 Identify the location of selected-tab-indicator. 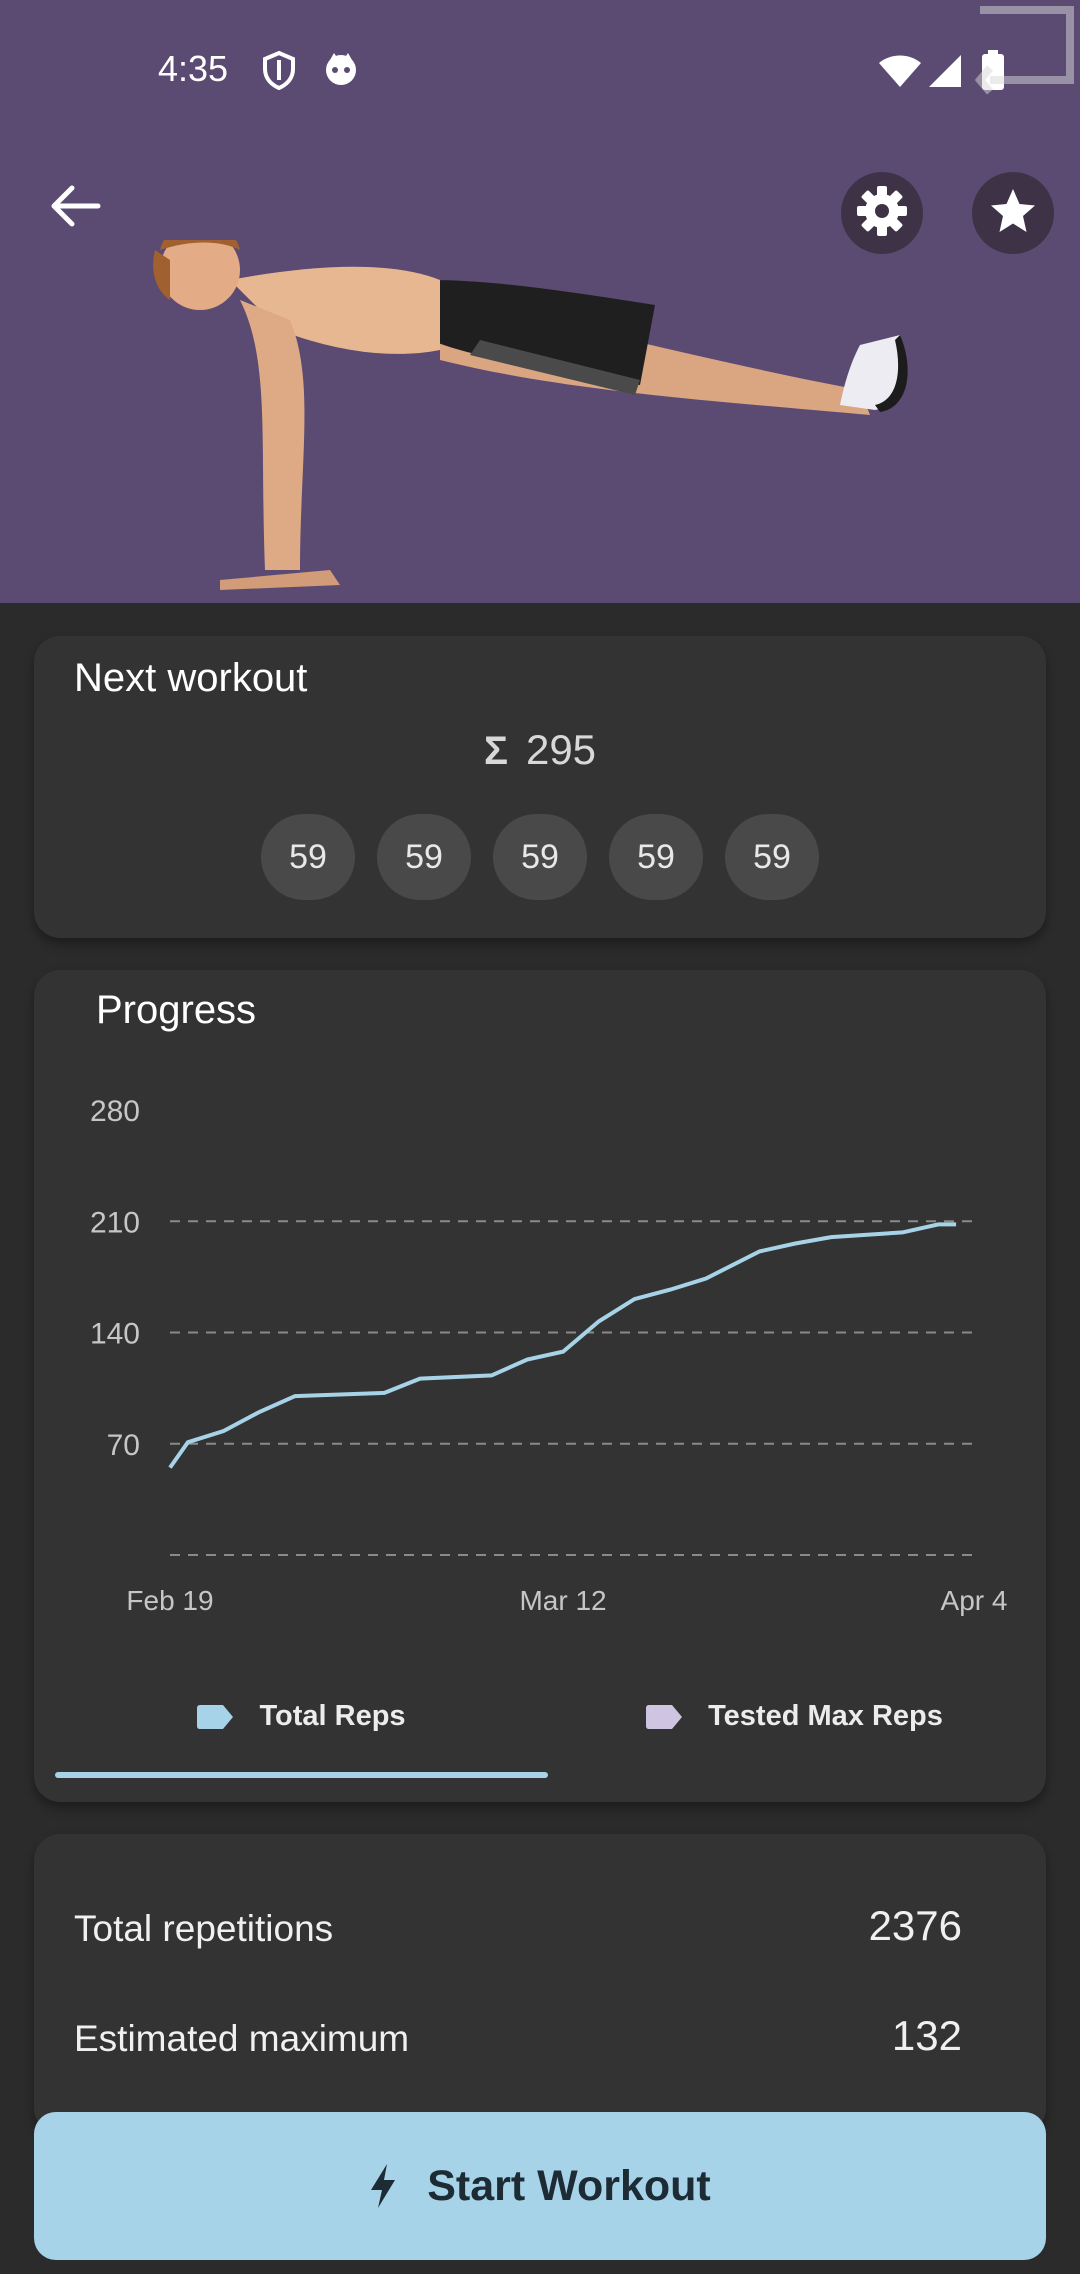
(301, 1775).